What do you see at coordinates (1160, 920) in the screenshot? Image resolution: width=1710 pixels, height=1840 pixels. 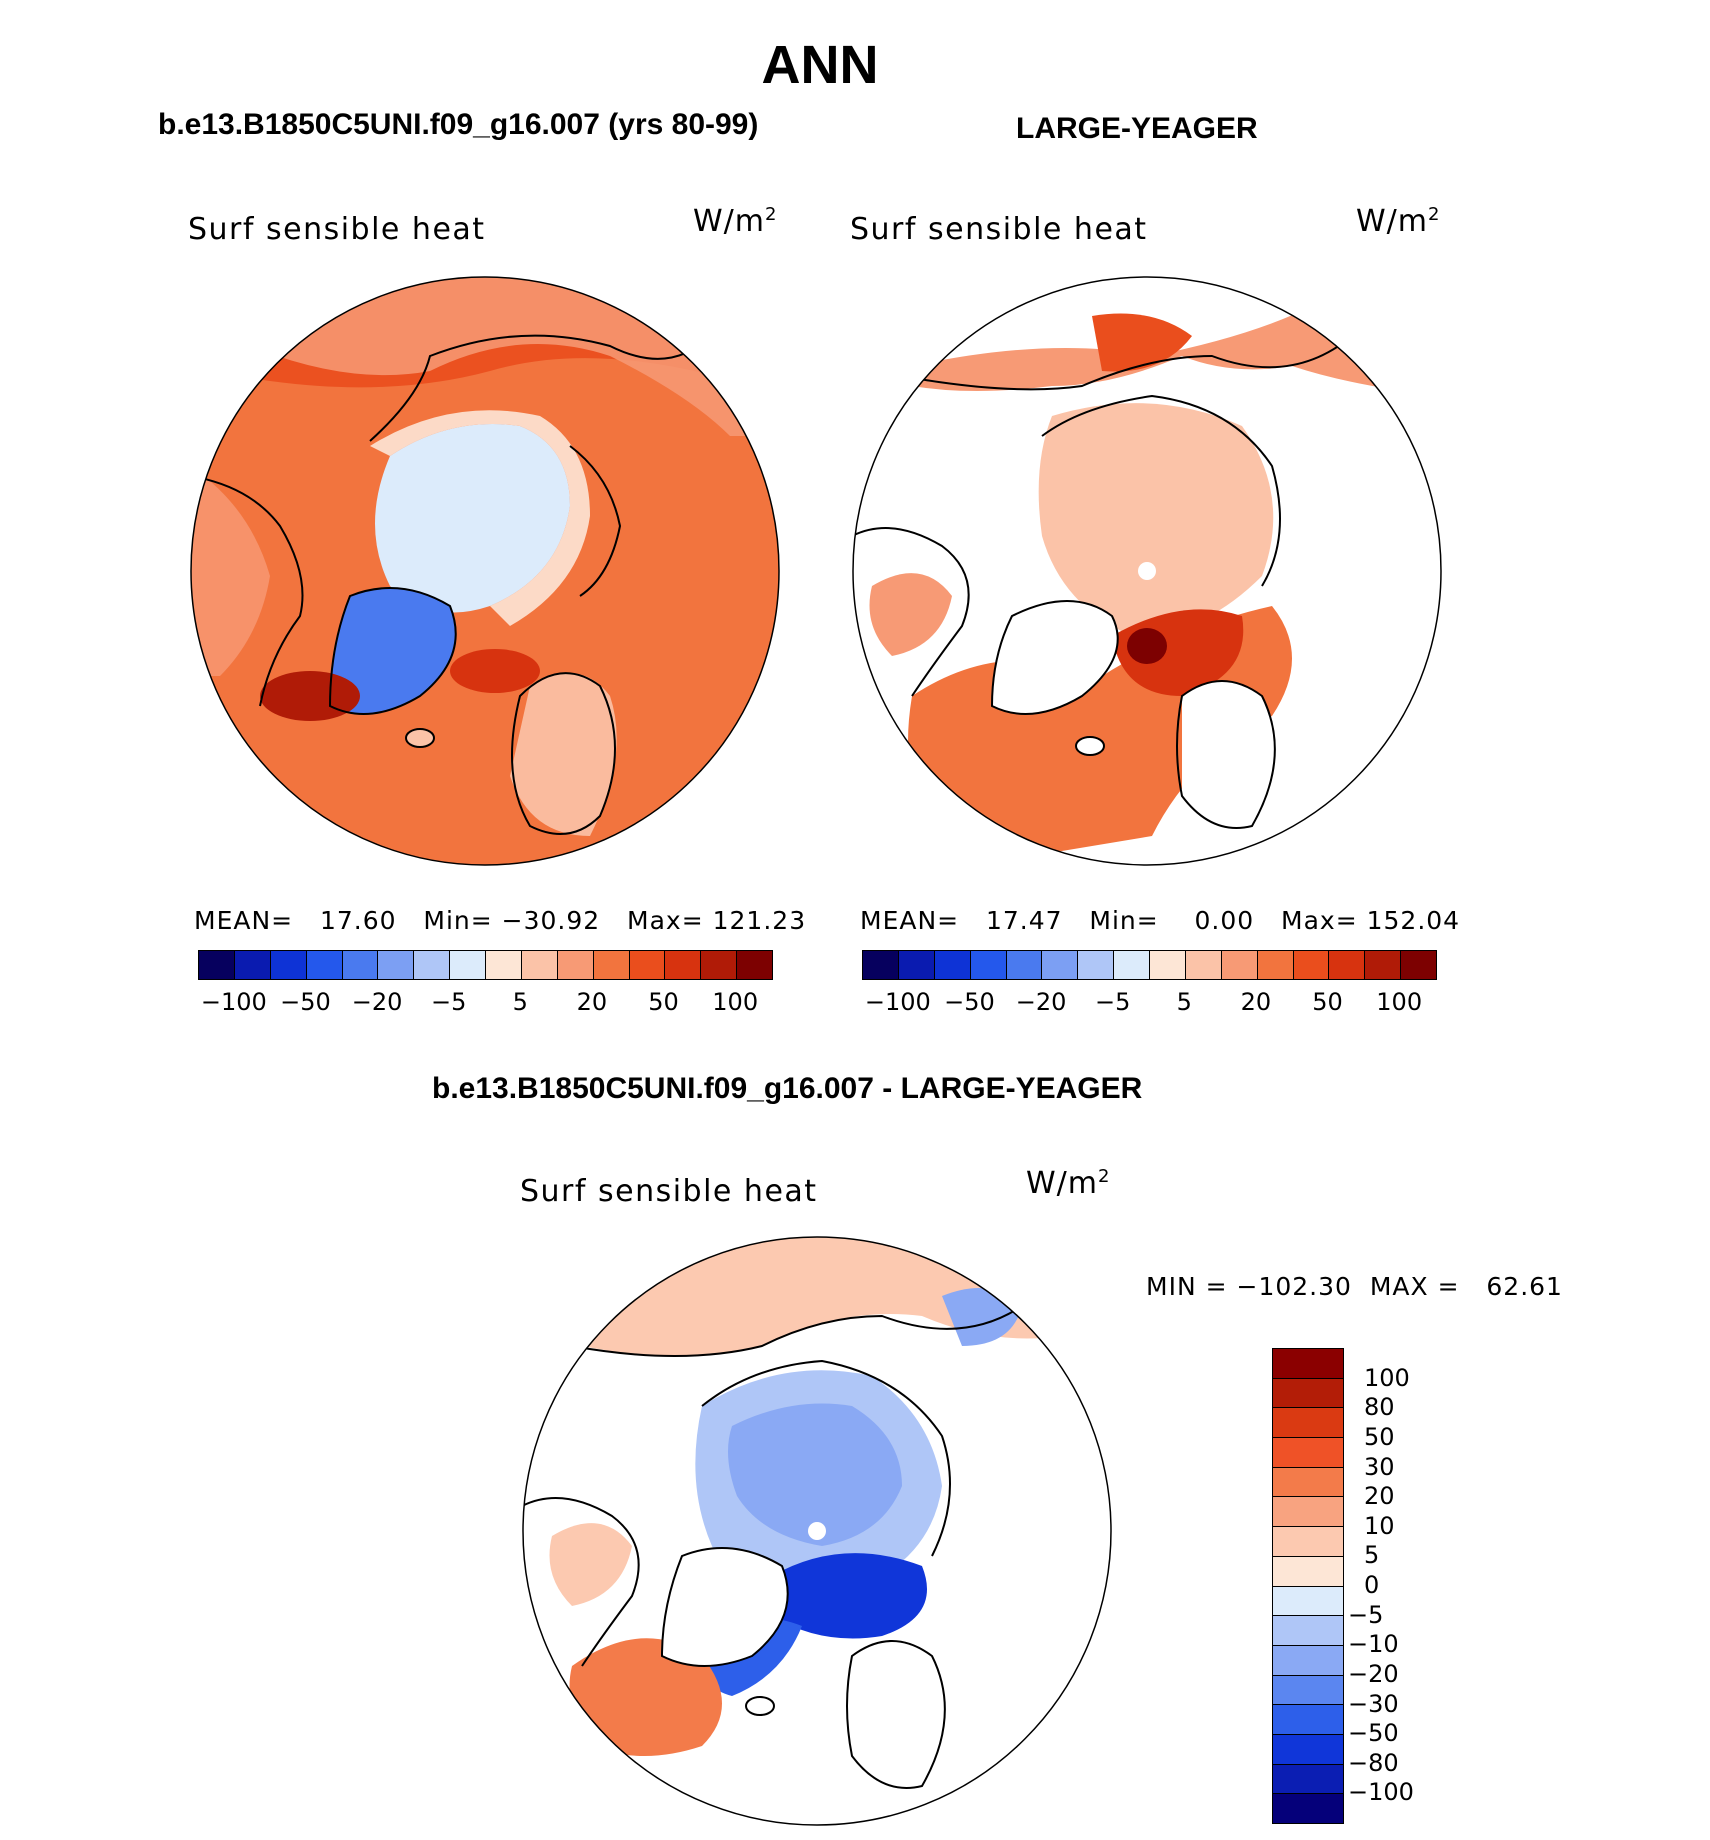 I see `panel2-stats: MEAN= 17.47 Min= 0.00 Max= 152.04` at bounding box center [1160, 920].